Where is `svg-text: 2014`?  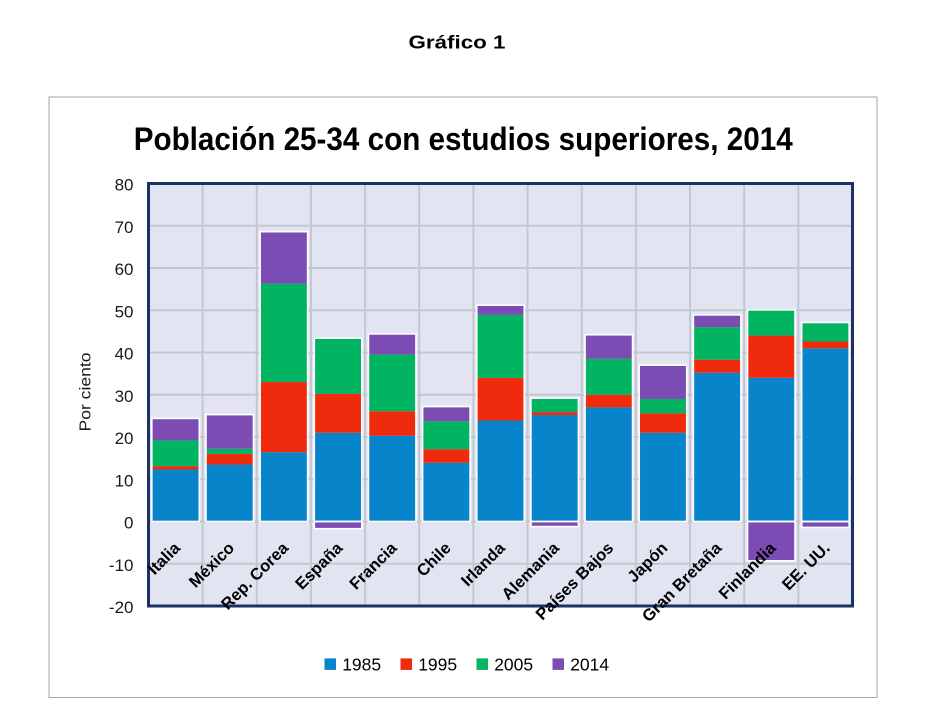 svg-text: 2014 is located at coordinates (589, 665).